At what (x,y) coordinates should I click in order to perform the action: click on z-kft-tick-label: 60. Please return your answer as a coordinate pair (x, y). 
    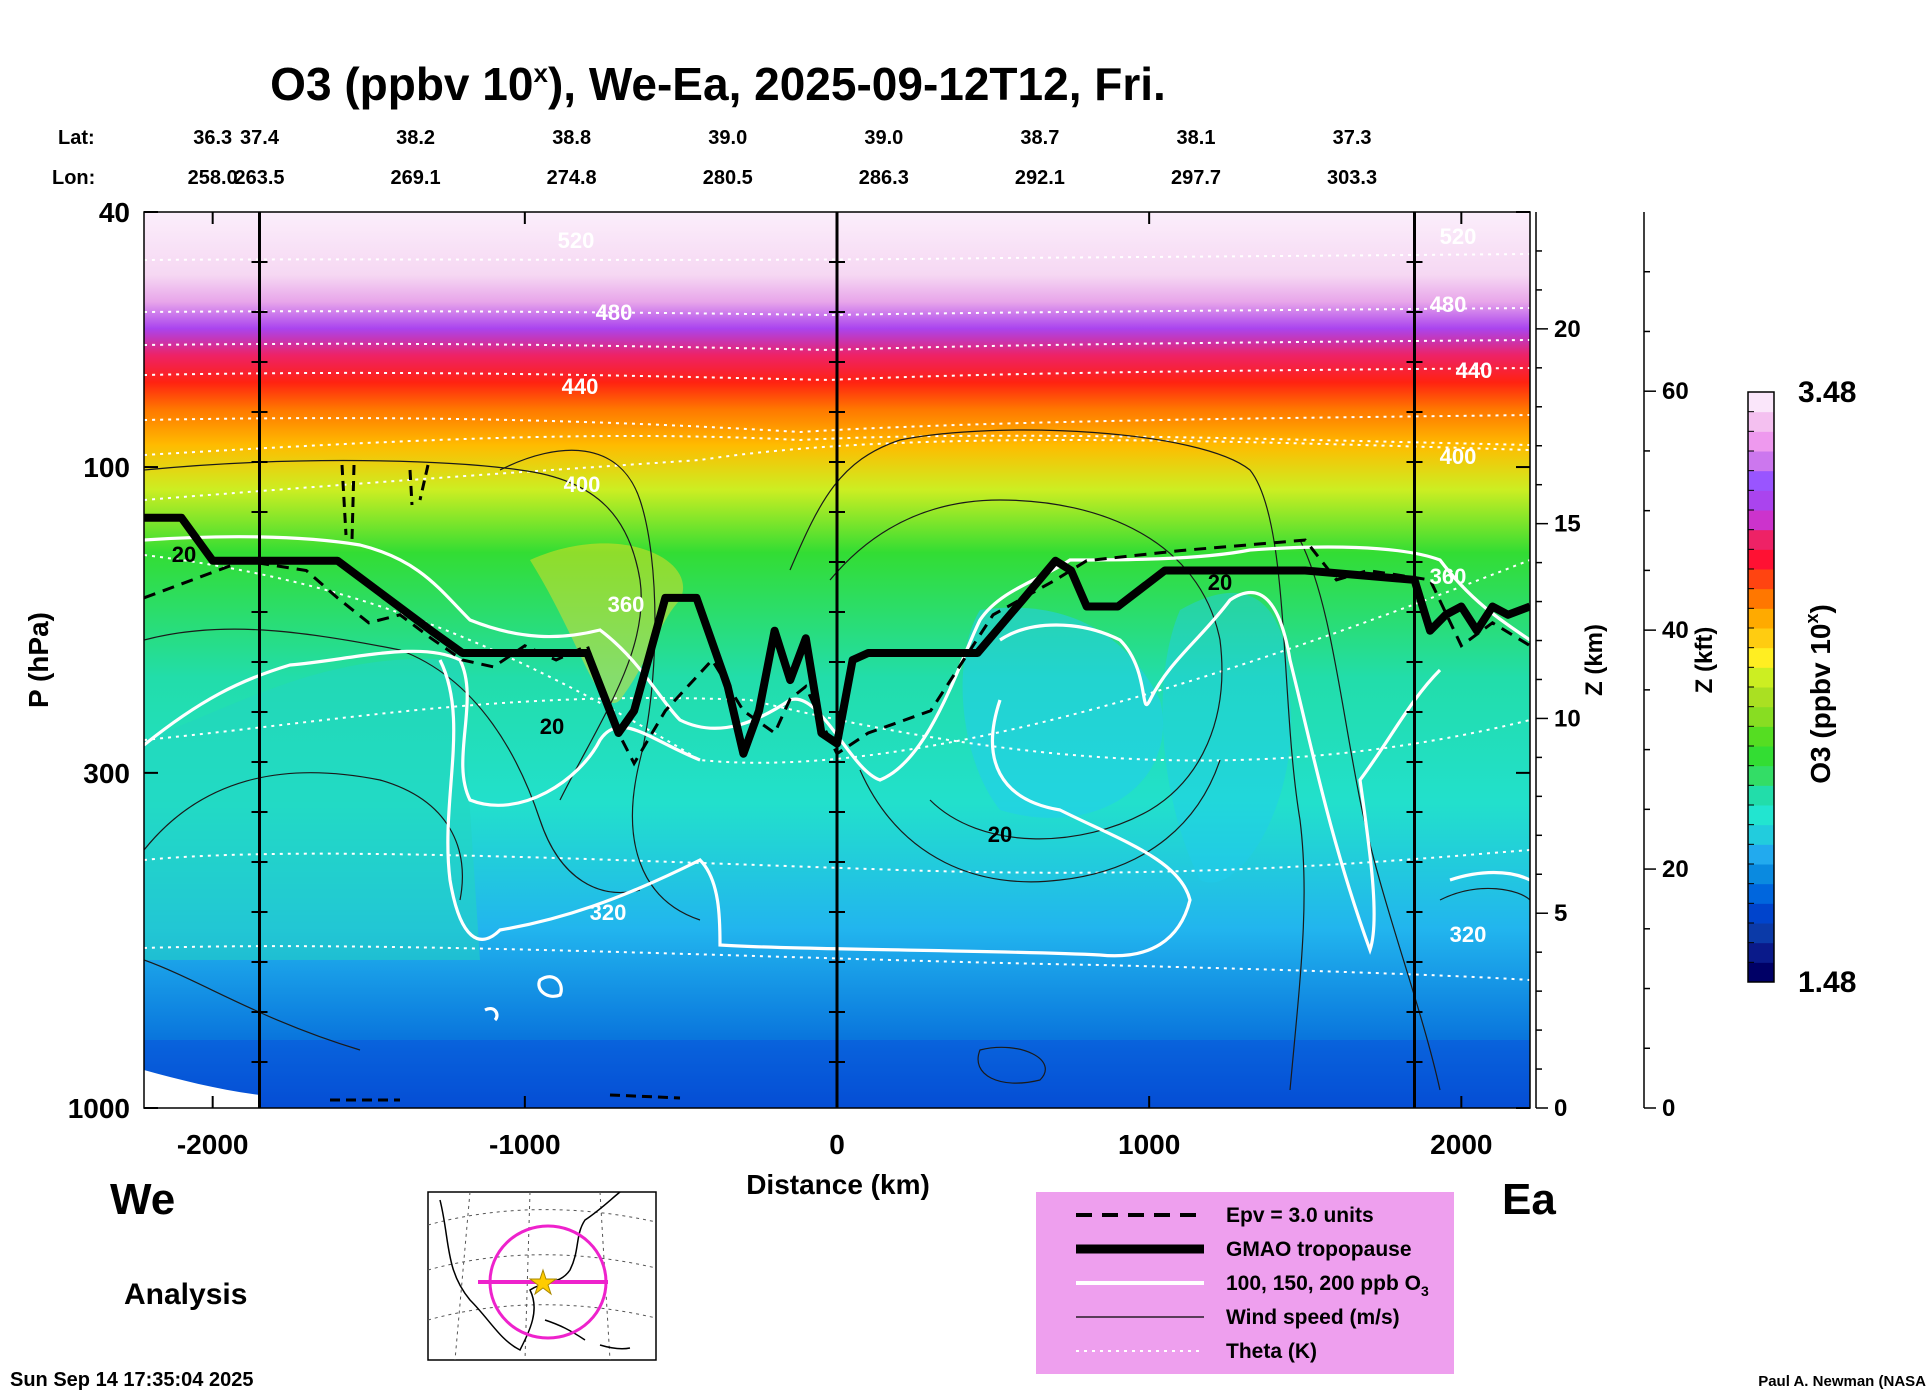
    Looking at the image, I should click on (1675, 391).